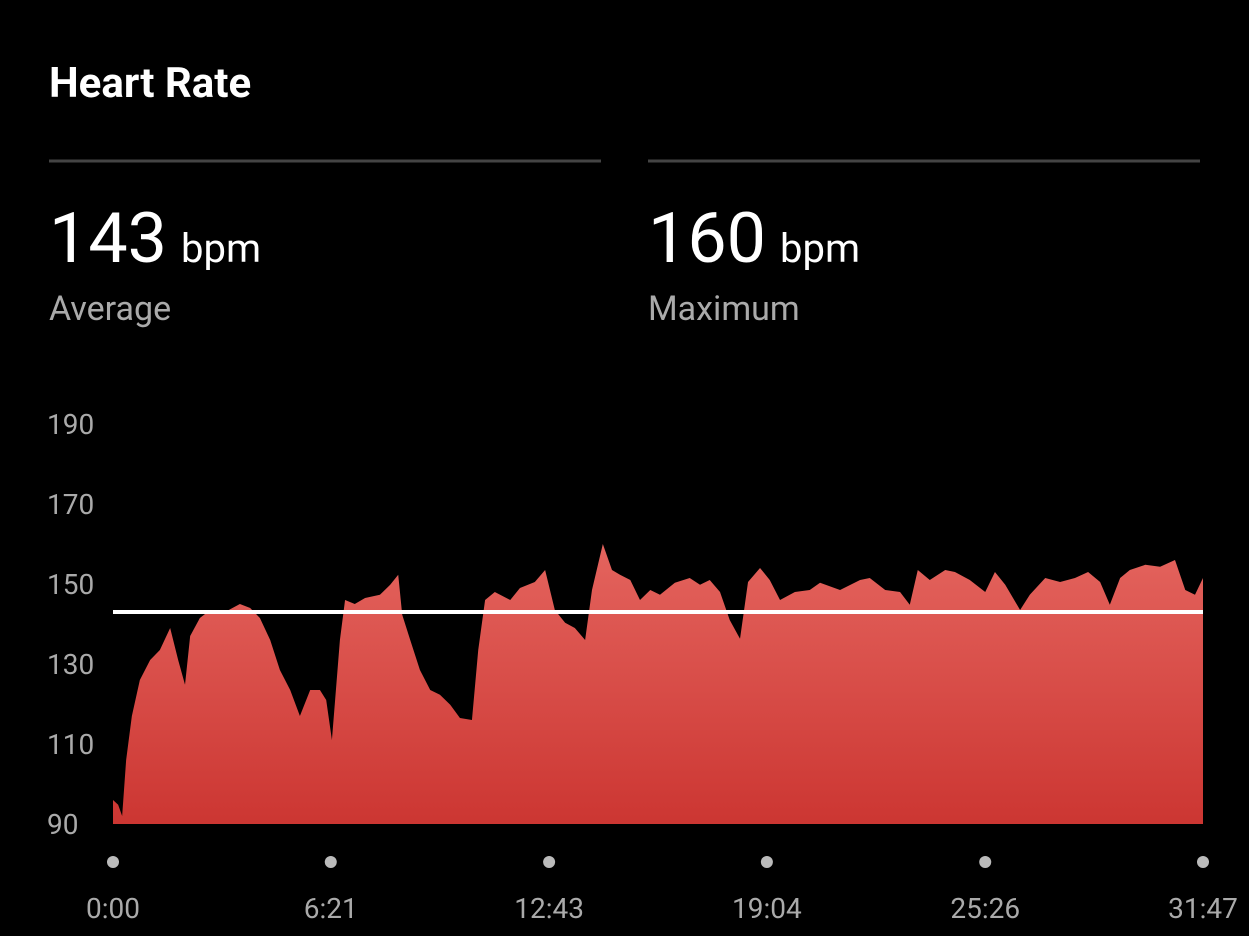 This screenshot has height=936, width=1249. Describe the element at coordinates (62, 824) in the screenshot. I see `y-tick-label: 90` at that location.